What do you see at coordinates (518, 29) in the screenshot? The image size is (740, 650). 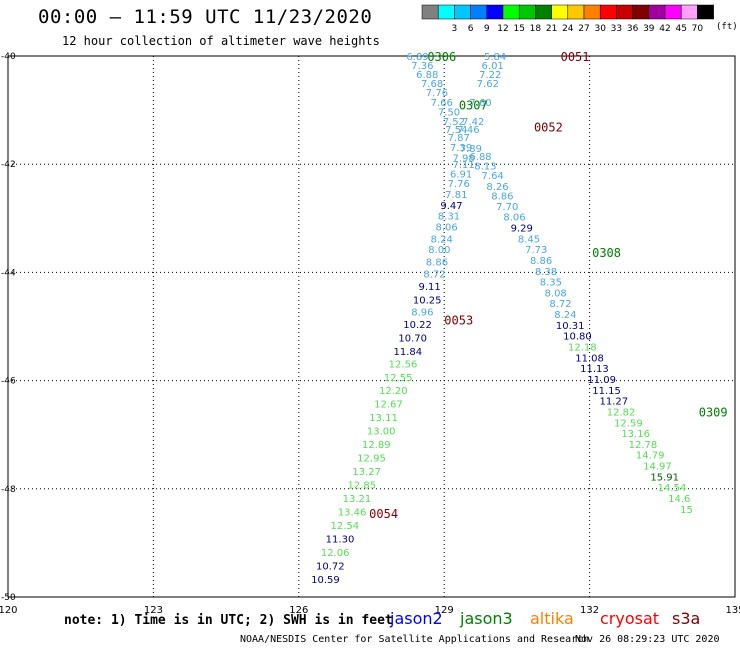 I see `color-bin-label: 15` at bounding box center [518, 29].